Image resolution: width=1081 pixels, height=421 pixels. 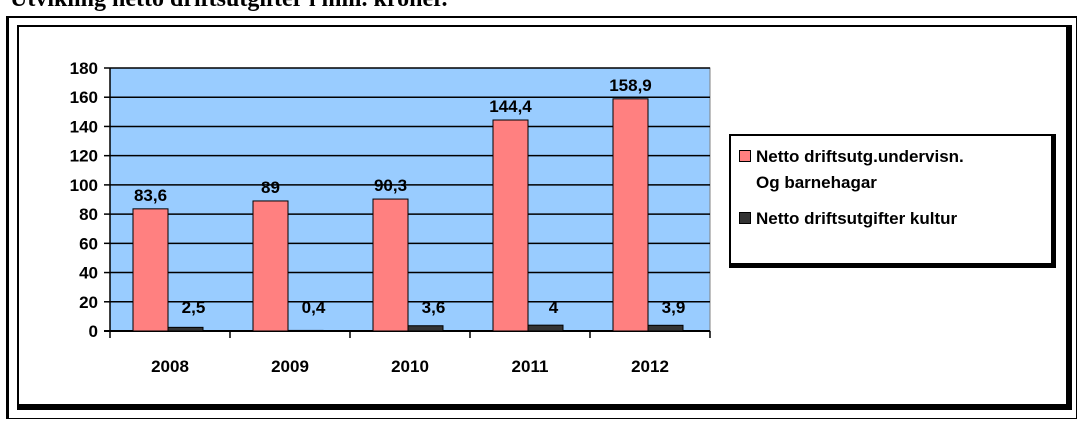 I want to click on legend-swatch-undervisning, so click(x=745, y=156).